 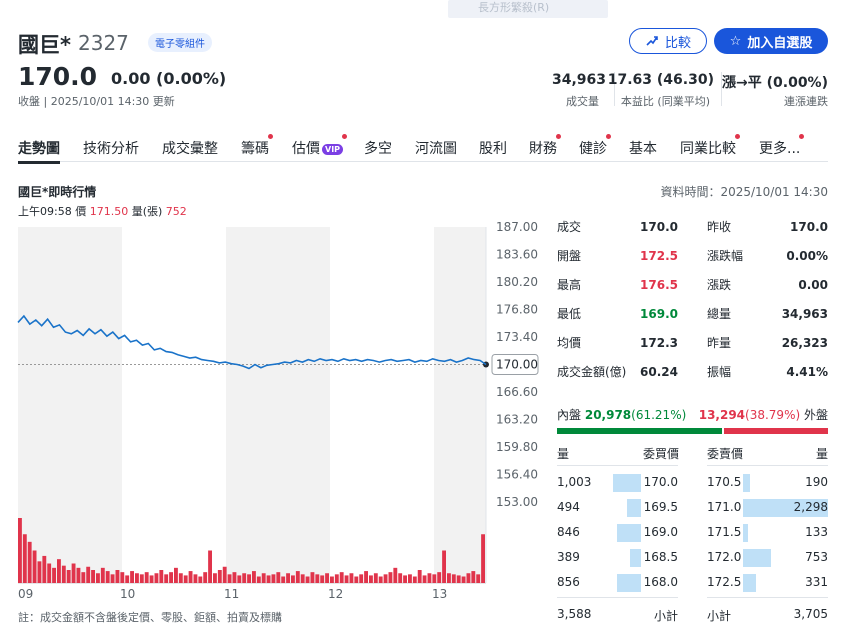 I want to click on tab-1: 技術分析, so click(x=111, y=148).